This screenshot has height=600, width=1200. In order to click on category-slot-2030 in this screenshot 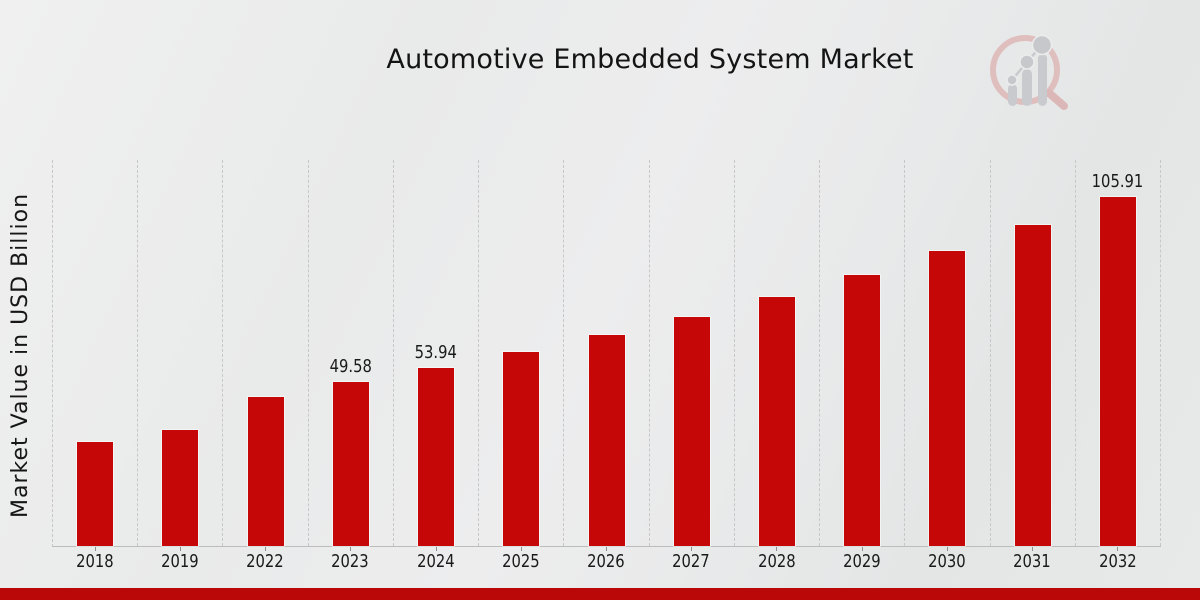, I will do `click(948, 353)`.